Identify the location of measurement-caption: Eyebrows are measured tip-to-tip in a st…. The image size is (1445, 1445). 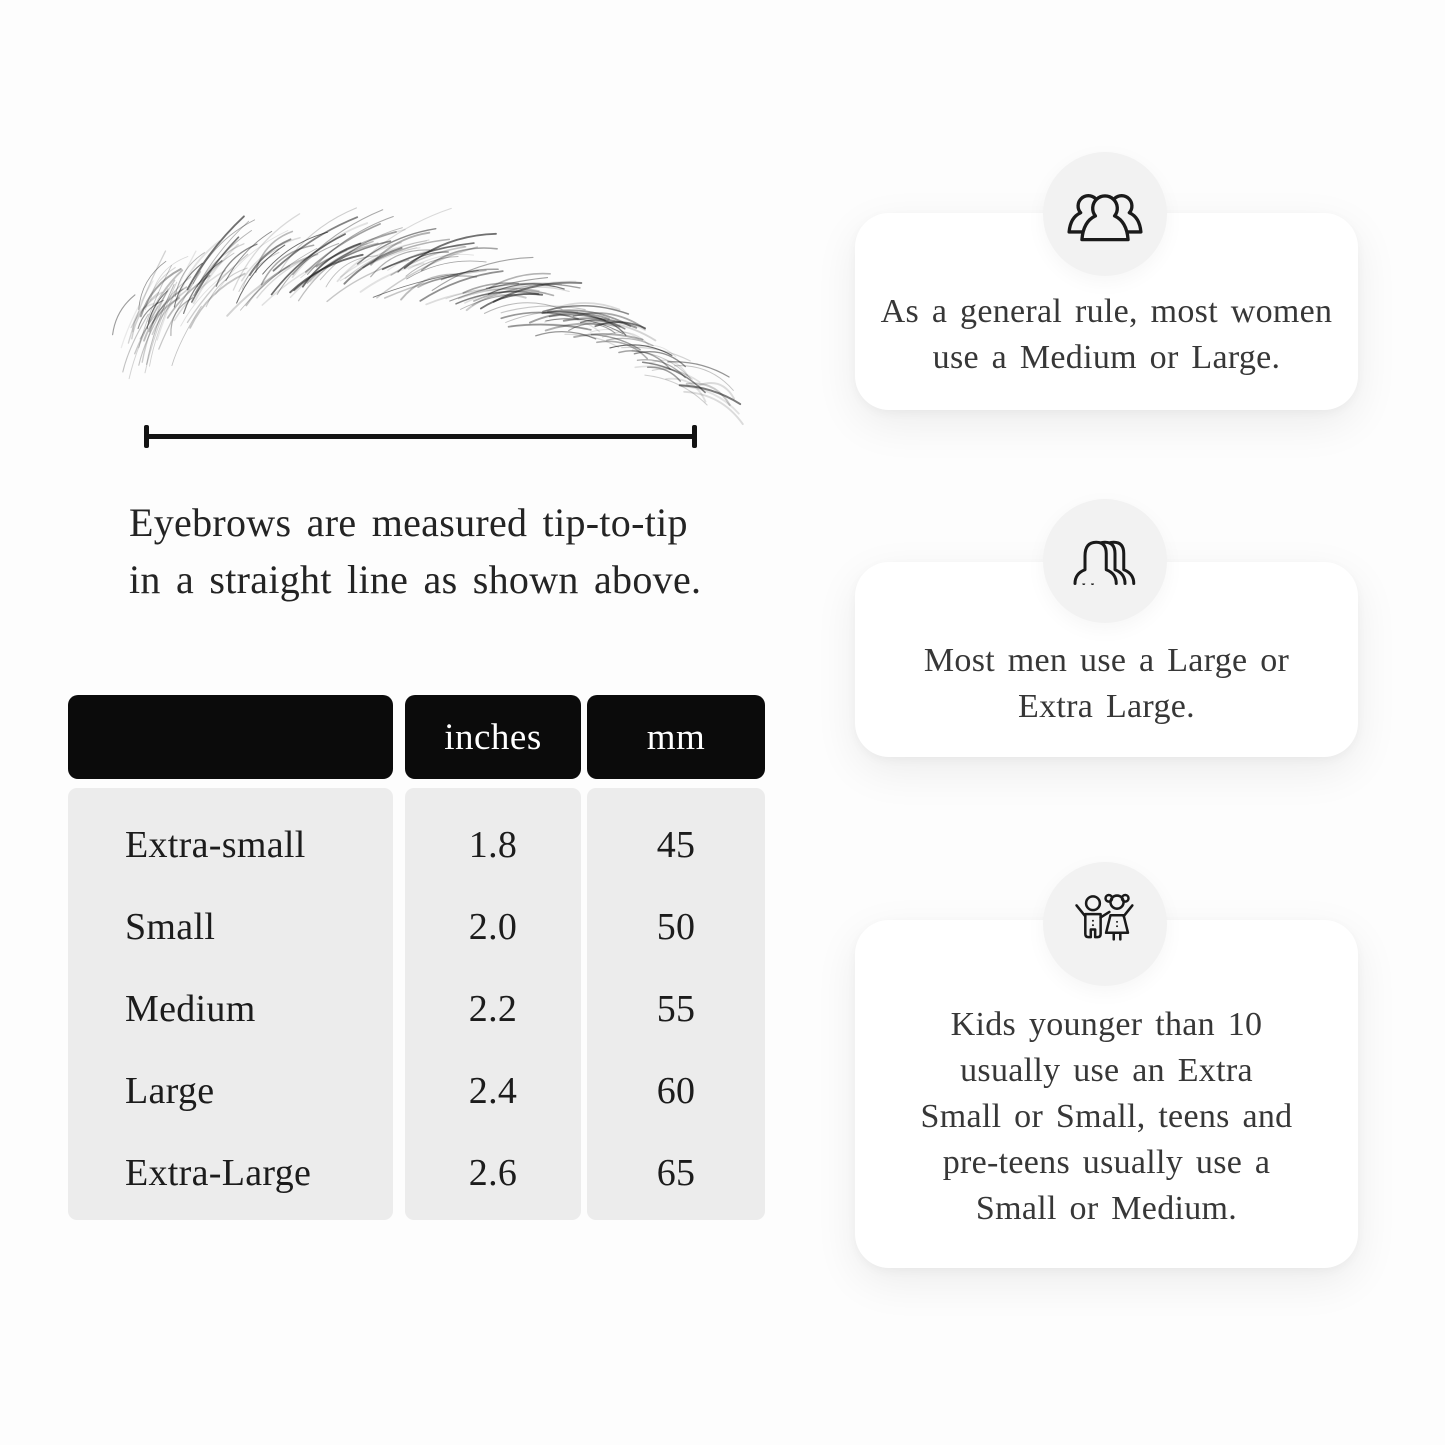
(429, 551).